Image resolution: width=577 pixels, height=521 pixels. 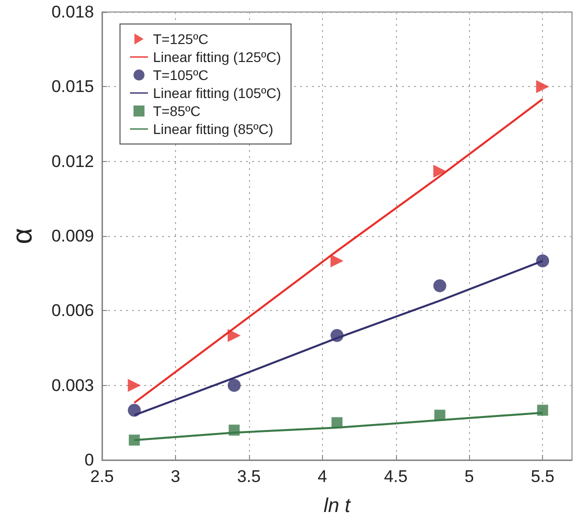 I want to click on legend-label: T=105ºC, so click(x=180, y=75).